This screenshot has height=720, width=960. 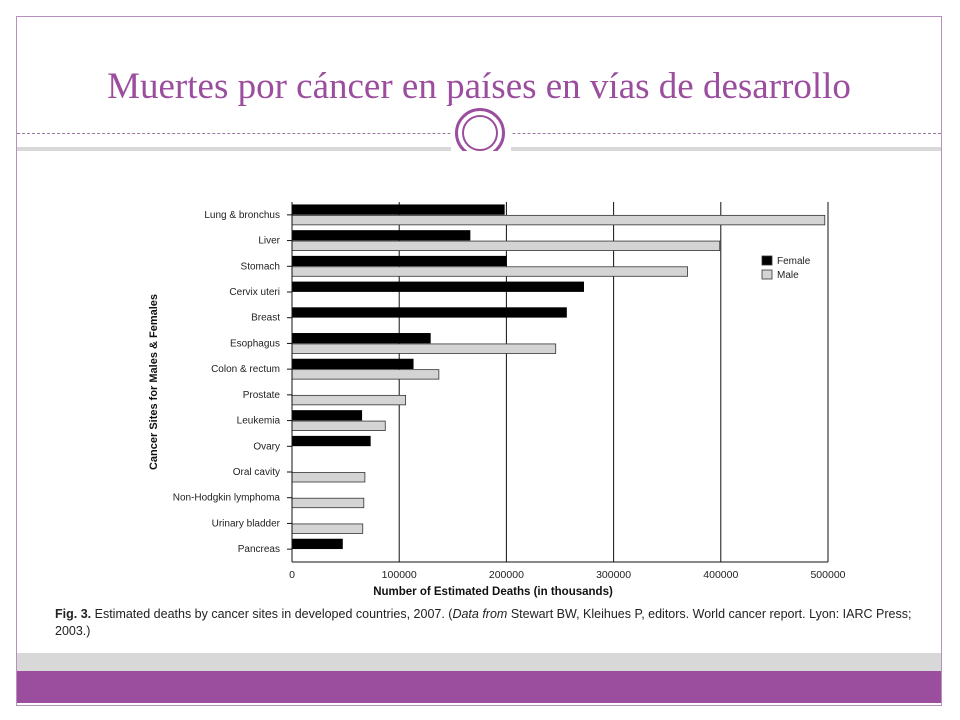 What do you see at coordinates (242, 215) in the screenshot?
I see `category-label: Lung & bronchus` at bounding box center [242, 215].